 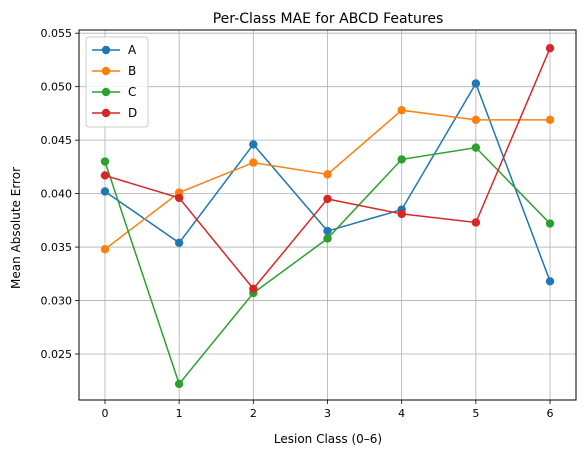 I want to click on legend-b-marker, so click(x=106, y=71).